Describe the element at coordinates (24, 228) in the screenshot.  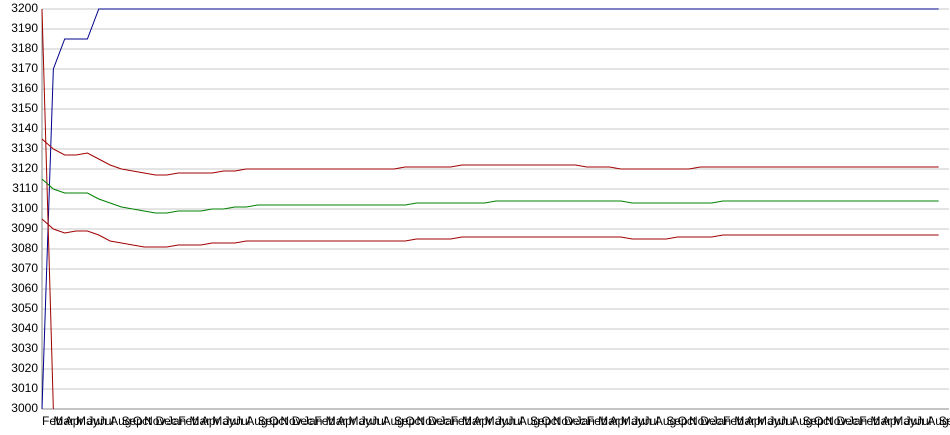
I see `y-tick-label: 3090` at that location.